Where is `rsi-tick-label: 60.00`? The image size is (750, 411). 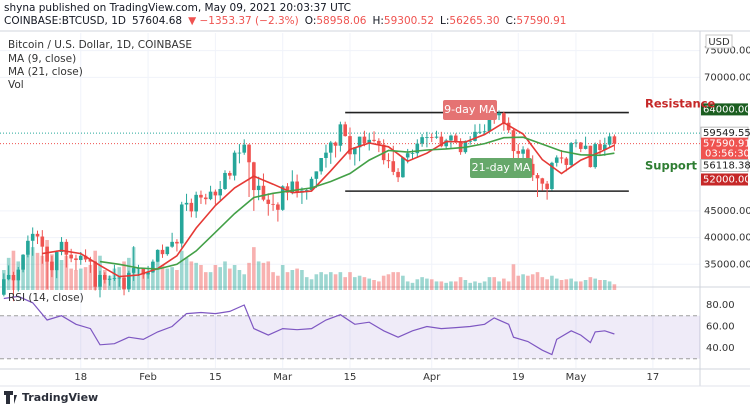 rsi-tick-label: 60.00 is located at coordinates (720, 326).